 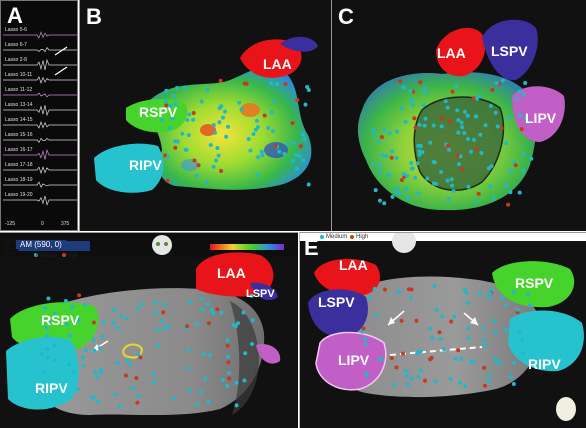 I want to click on lspv-structure-e, so click(x=338, y=313).